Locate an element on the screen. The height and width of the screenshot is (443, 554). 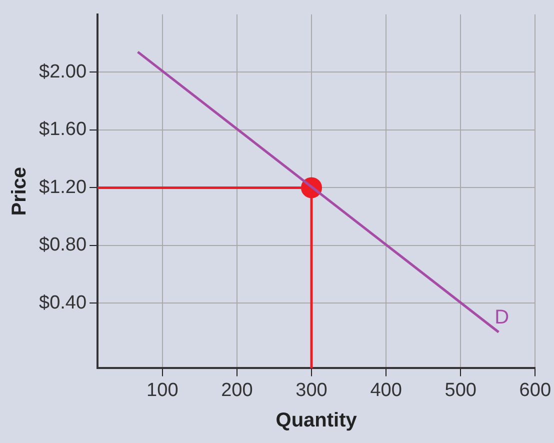
series-label: D is located at coordinates (502, 317).